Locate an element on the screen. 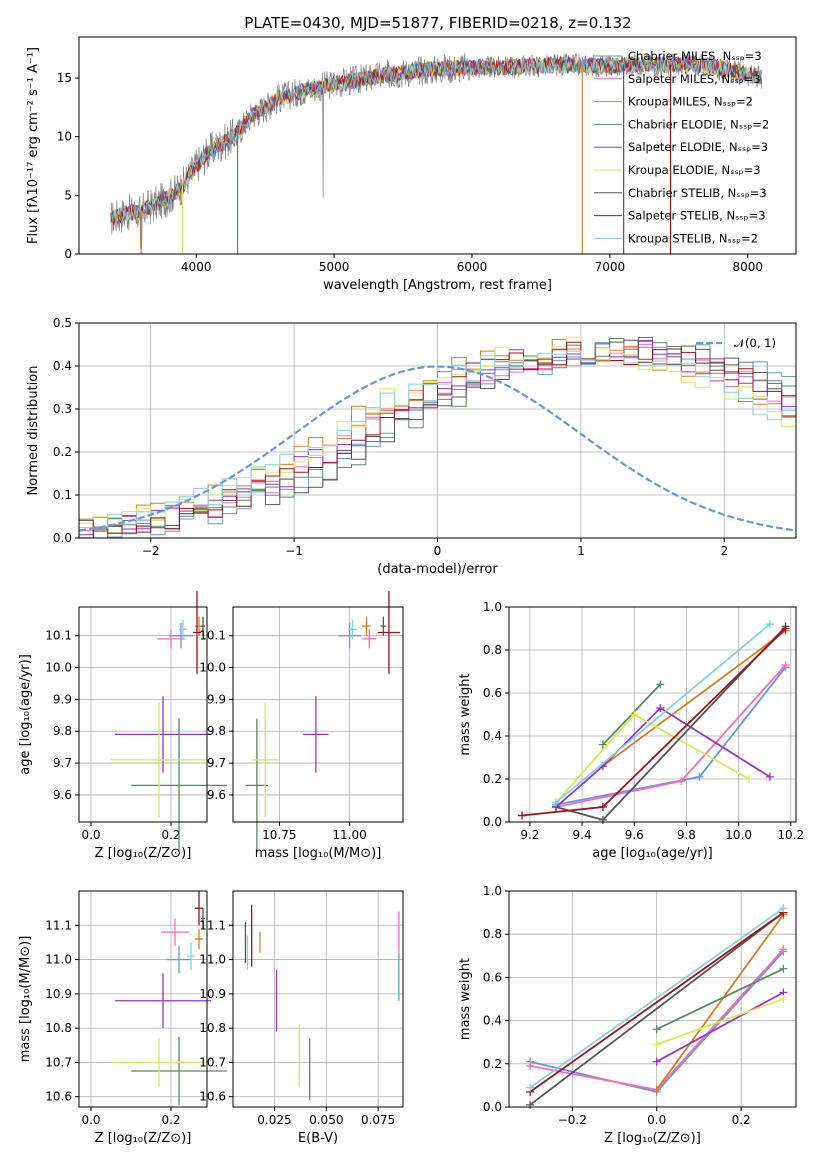 This screenshot has width=819, height=1174. mass-ebv-frame is located at coordinates (318, 999).